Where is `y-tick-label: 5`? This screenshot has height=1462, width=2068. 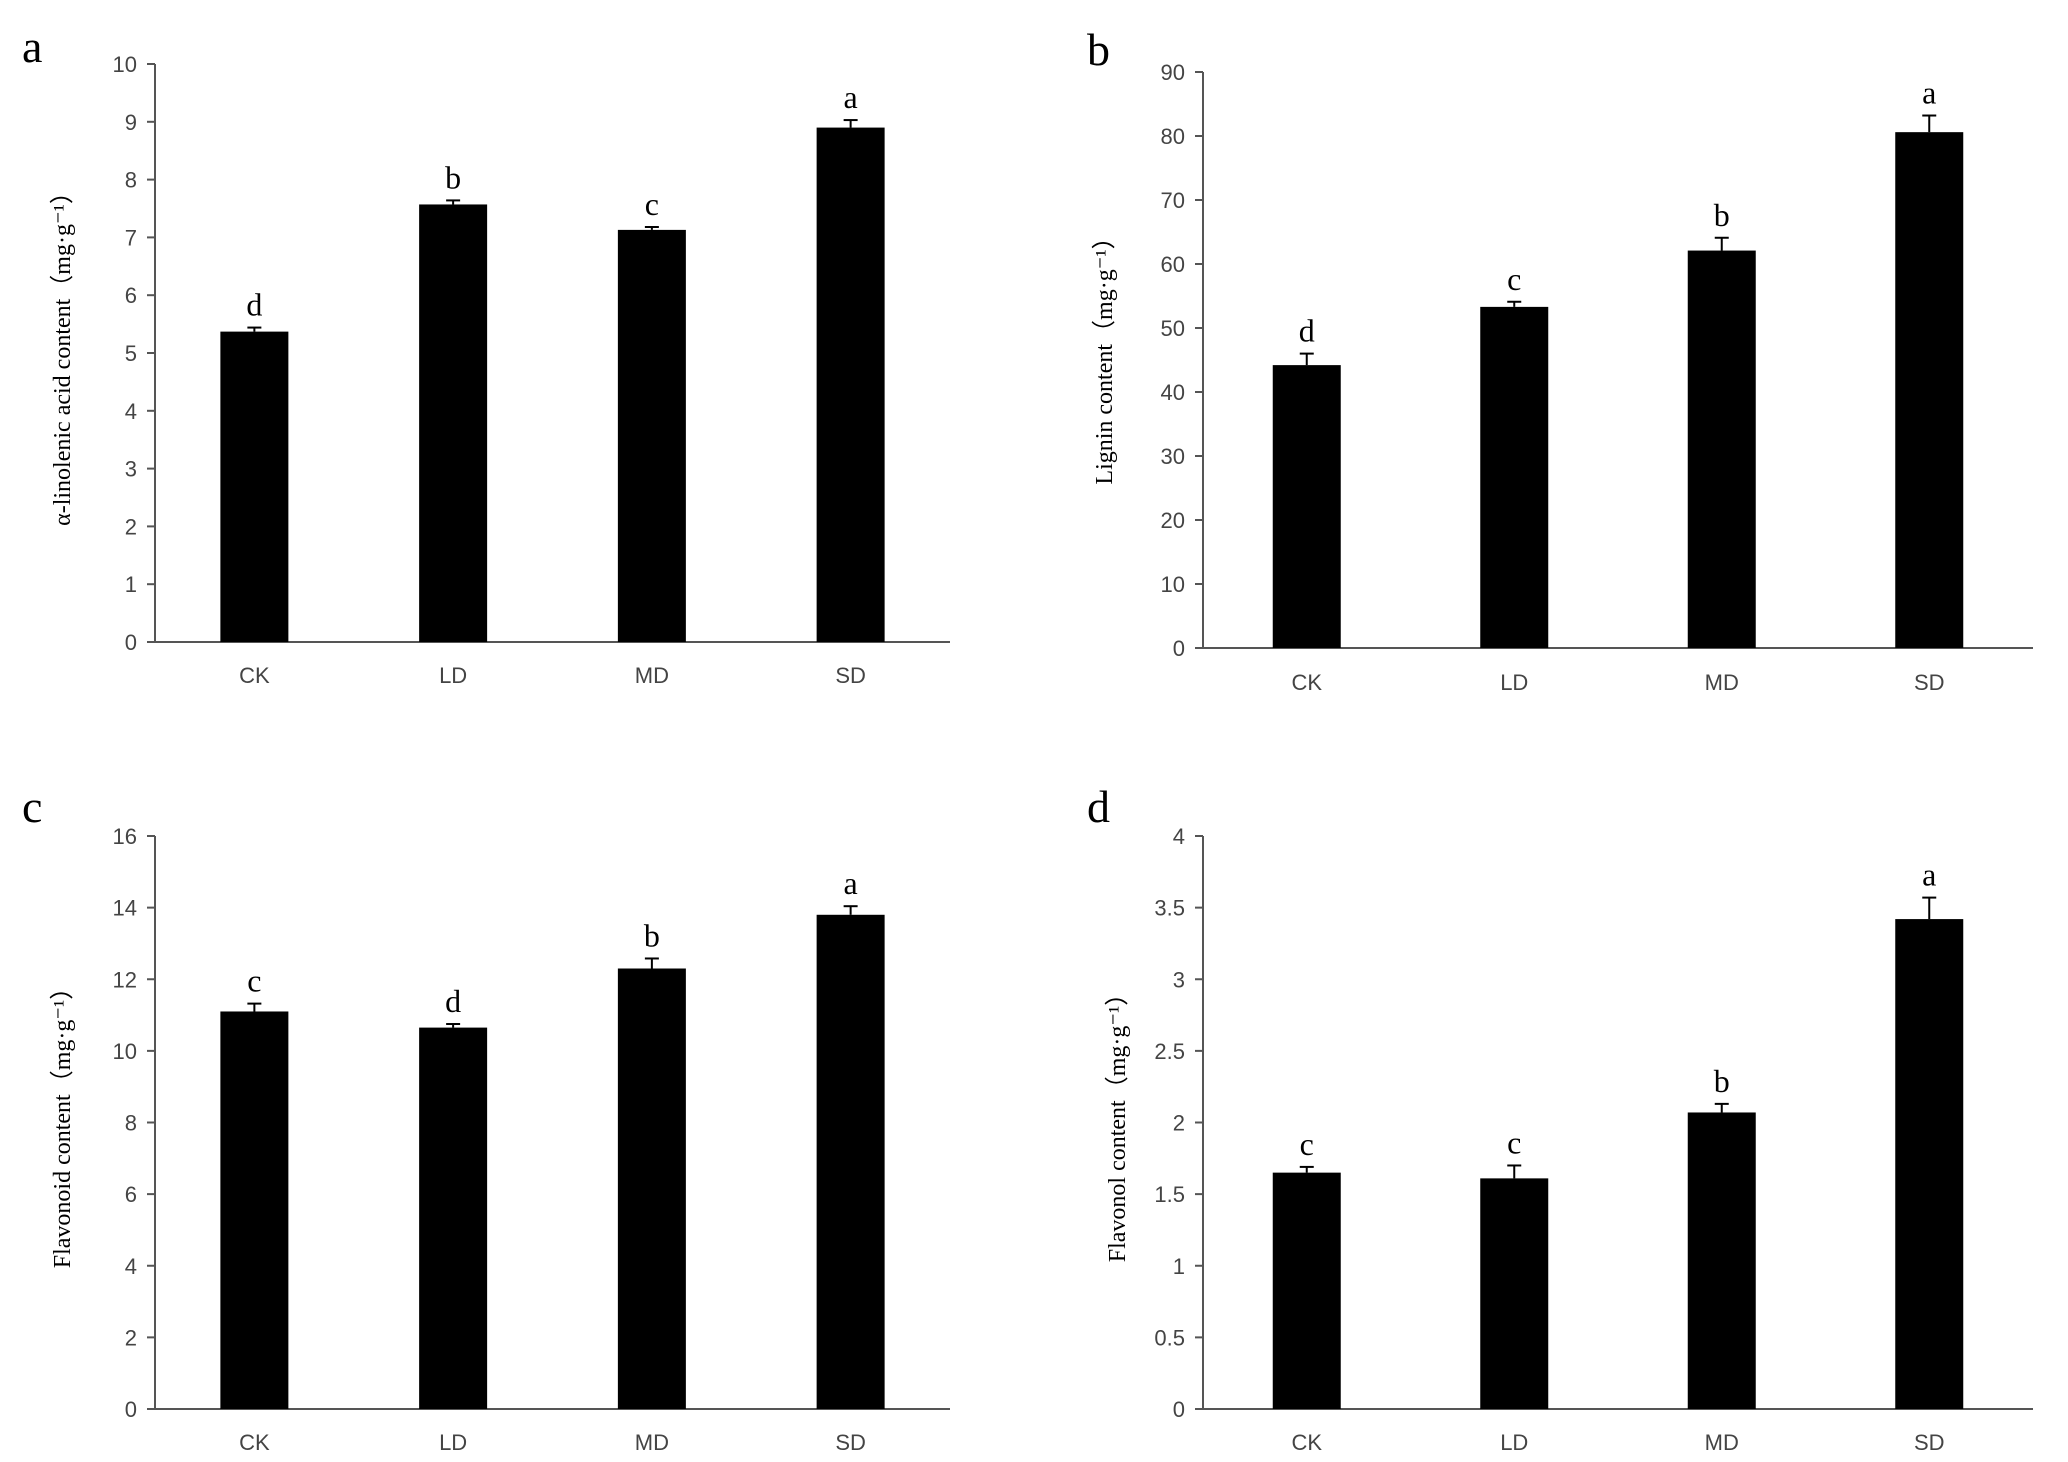 y-tick-label: 5 is located at coordinates (131, 353).